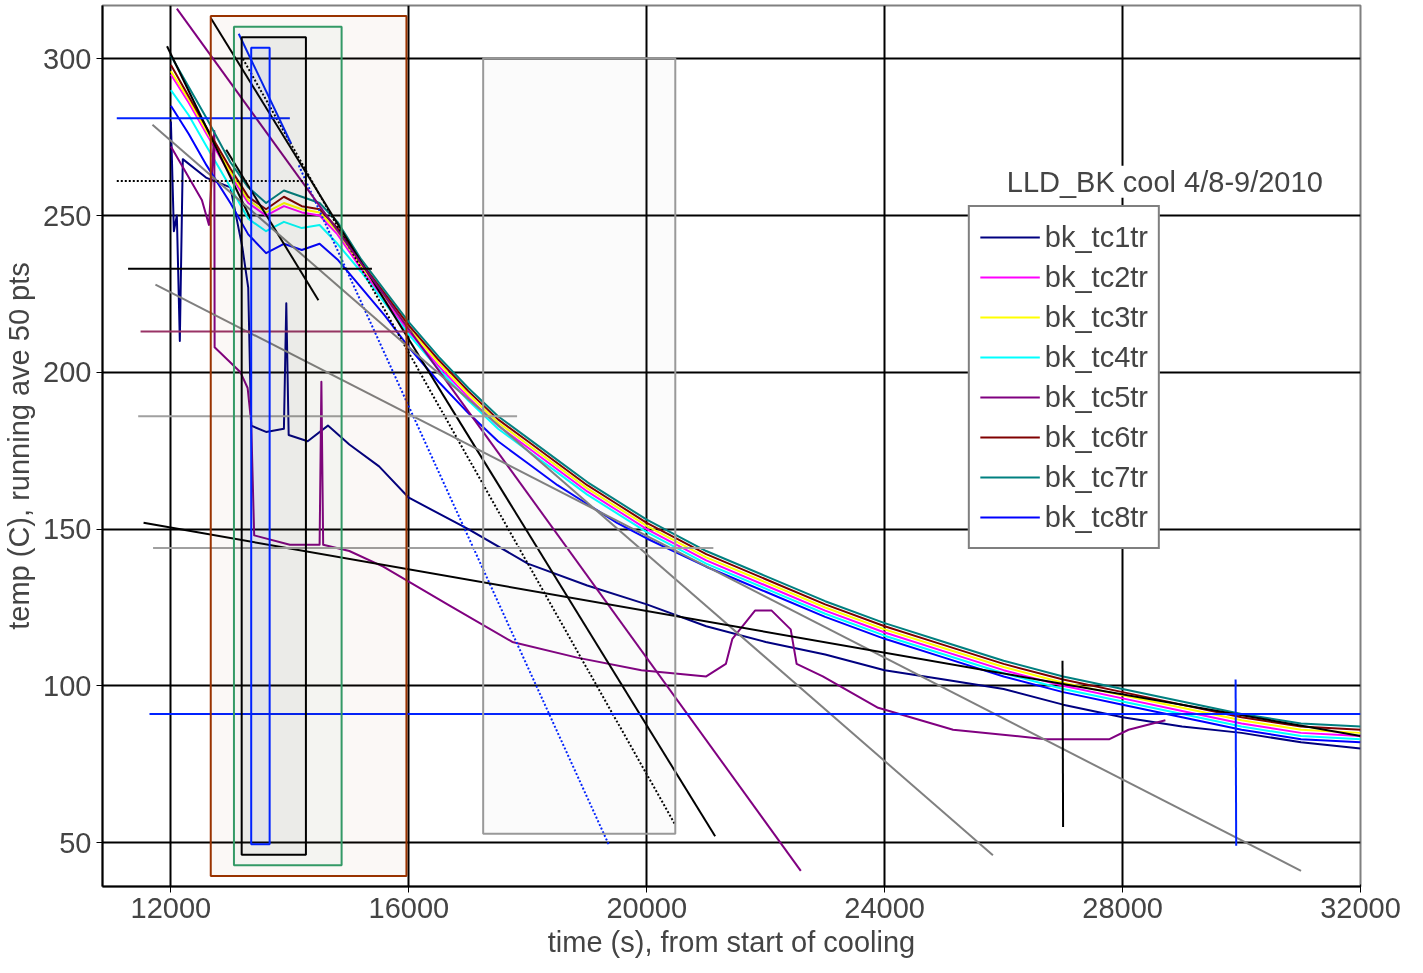 The image size is (1423, 973). I want to click on legend-label: bk_tc5tr, so click(1096, 397).